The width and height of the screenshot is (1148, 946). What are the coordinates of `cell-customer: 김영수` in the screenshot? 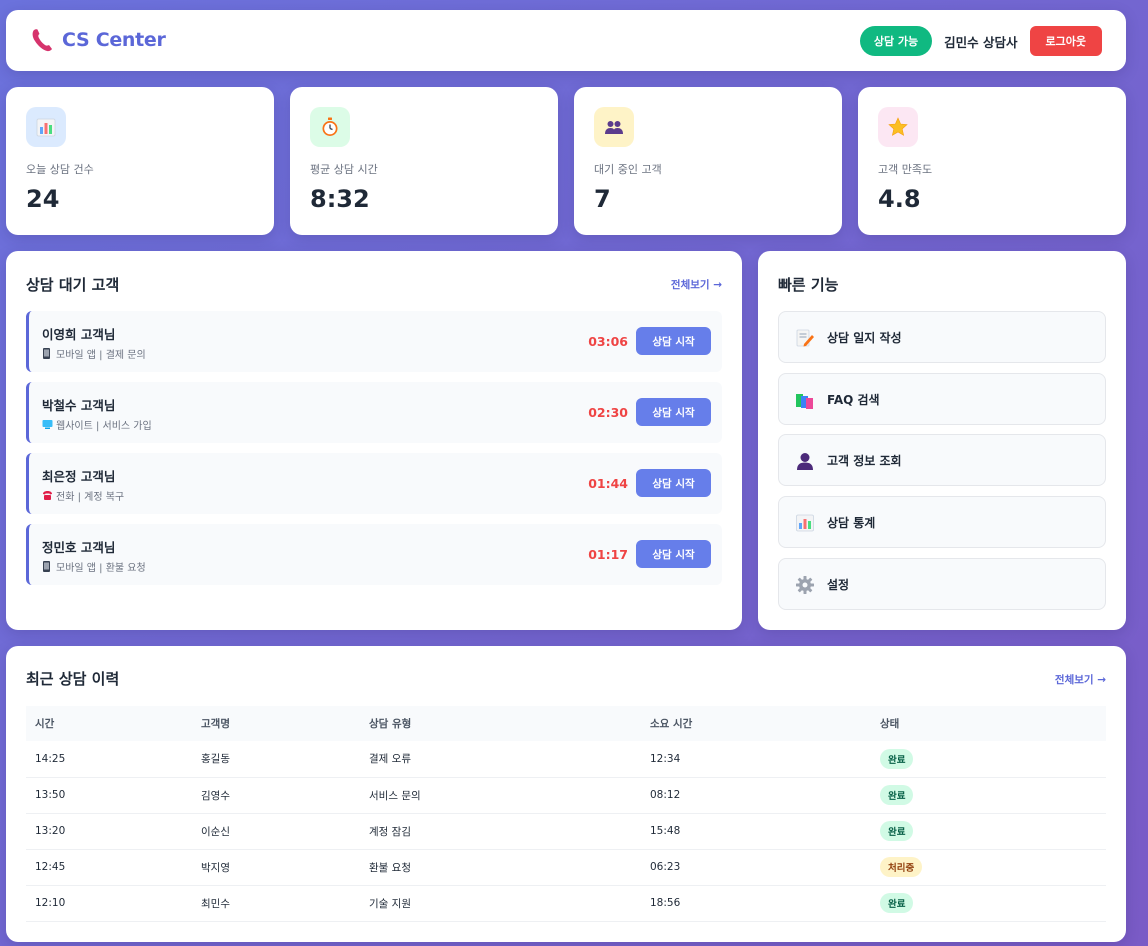 It's located at (276, 795).